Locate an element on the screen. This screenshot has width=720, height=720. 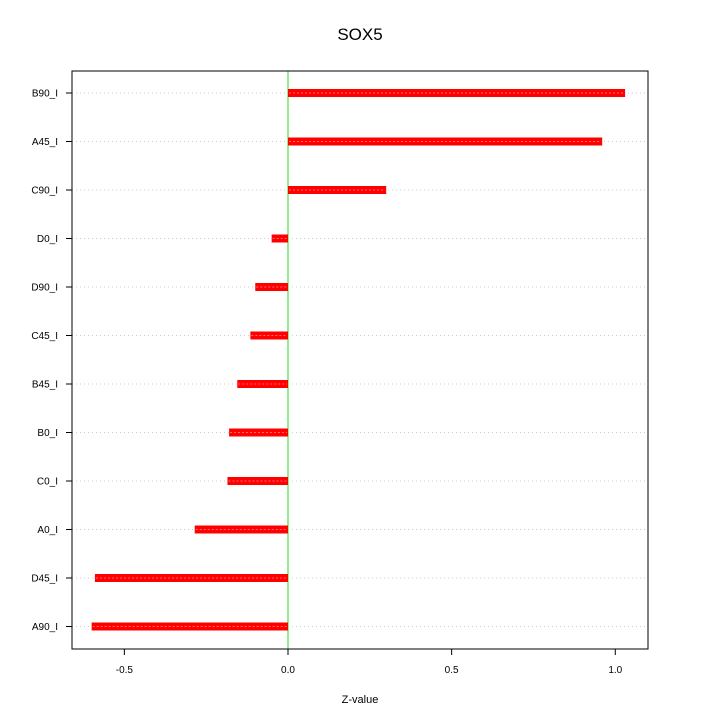
x-tick-label: -0.5 is located at coordinates (125, 670).